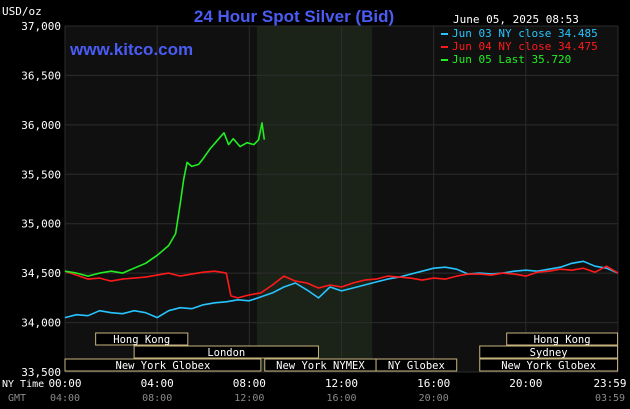  I want to click on session-label: New York NYMEX, so click(320, 366).